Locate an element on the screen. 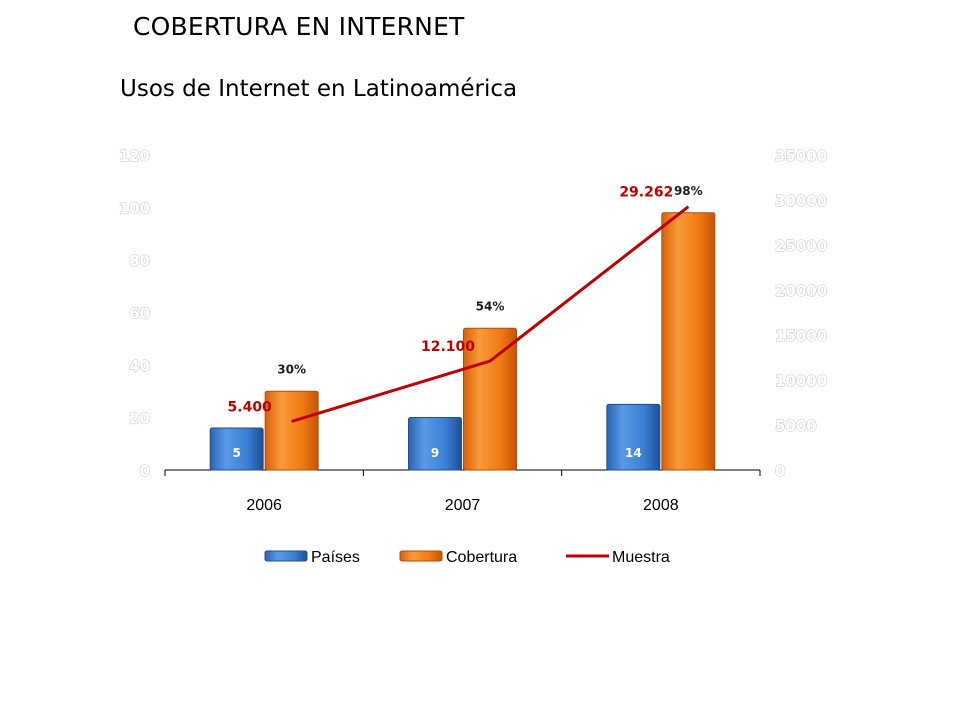 This screenshot has height=720, width=960. legend-item-muestra: Muestra is located at coordinates (618, 557).